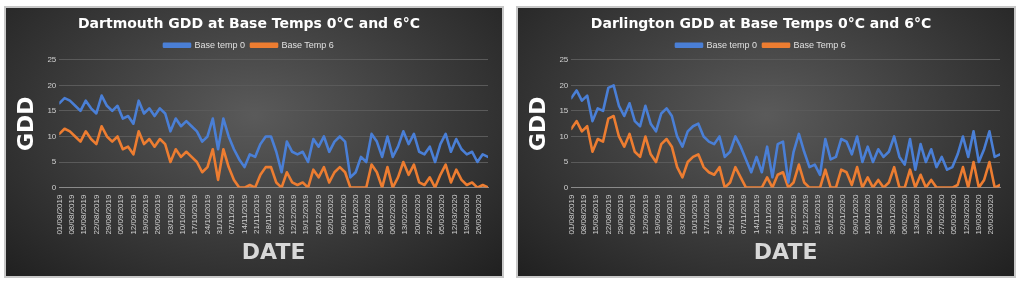 The width and height of the screenshot is (1024, 284). Describe the element at coordinates (249, 23) in the screenshot. I see `chart-title: Dartmouth GDD at Base Temps 0°C and 6°C` at that location.